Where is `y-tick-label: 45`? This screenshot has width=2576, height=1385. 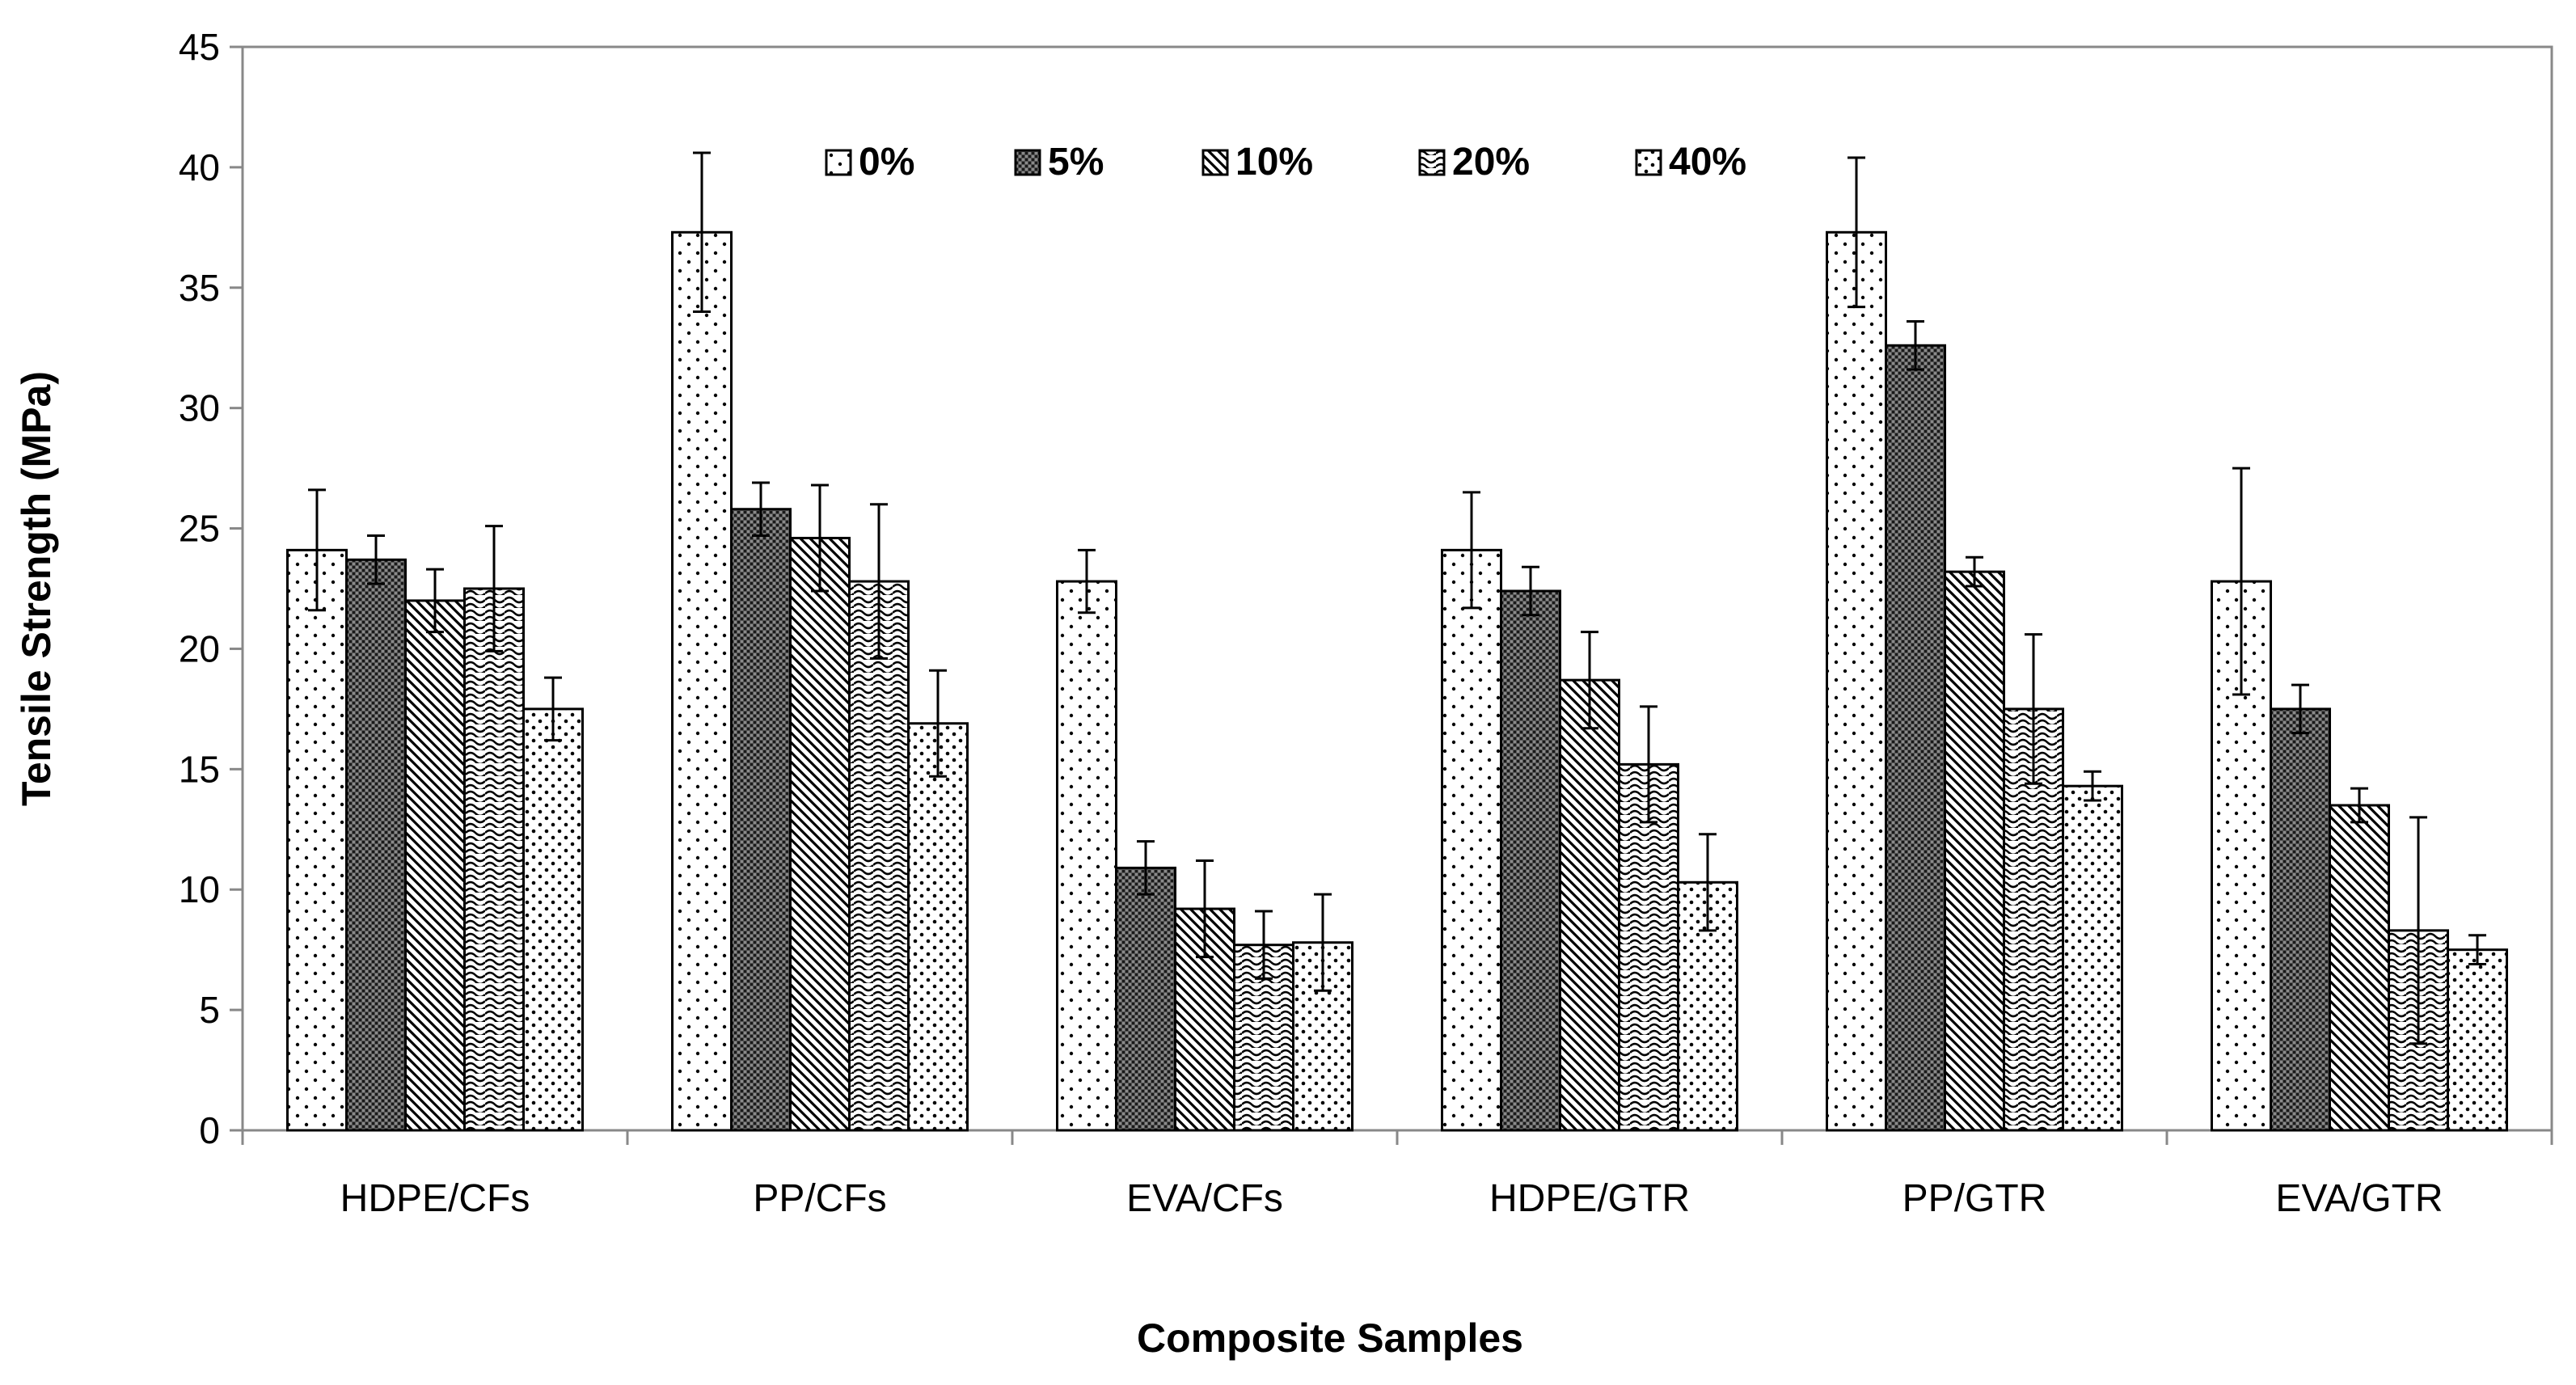 y-tick-label: 45 is located at coordinates (199, 47).